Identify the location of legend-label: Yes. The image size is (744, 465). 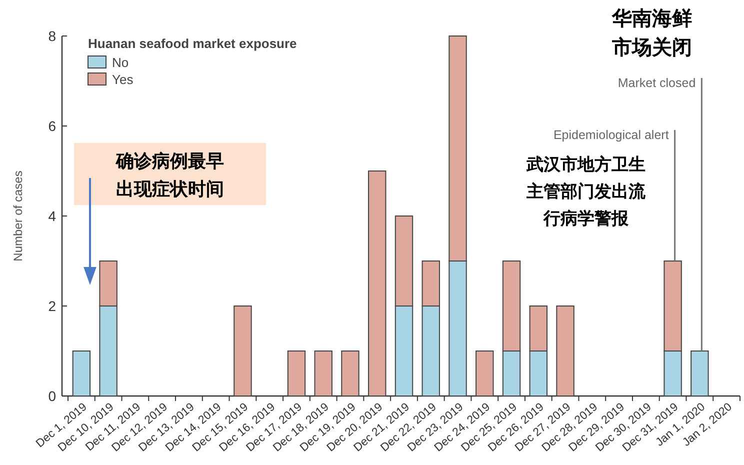
(123, 79).